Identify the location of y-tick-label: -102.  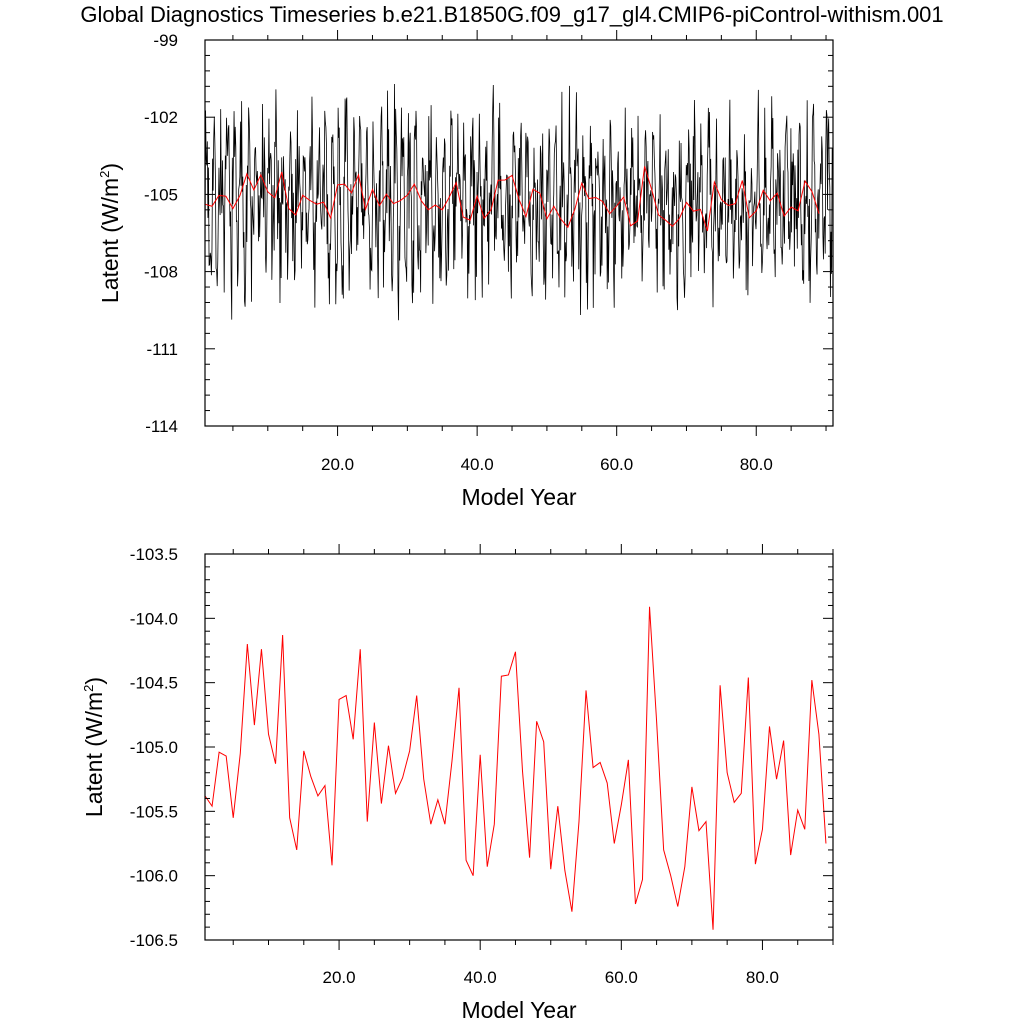
(161, 117).